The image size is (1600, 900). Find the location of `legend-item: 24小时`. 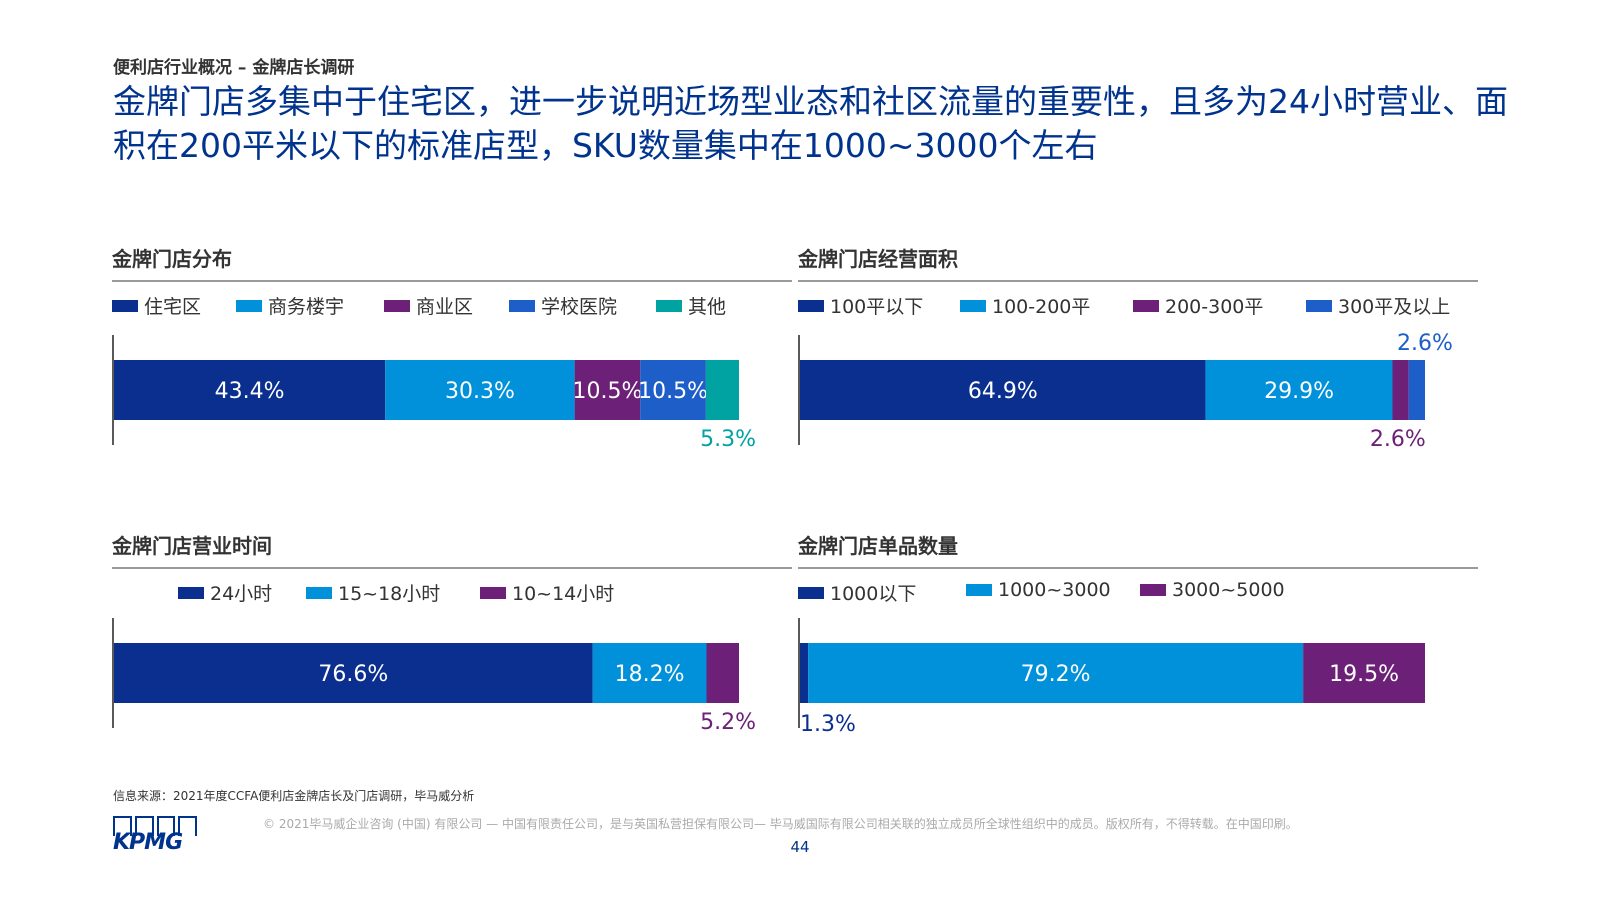

legend-item: 24小时 is located at coordinates (225, 592).